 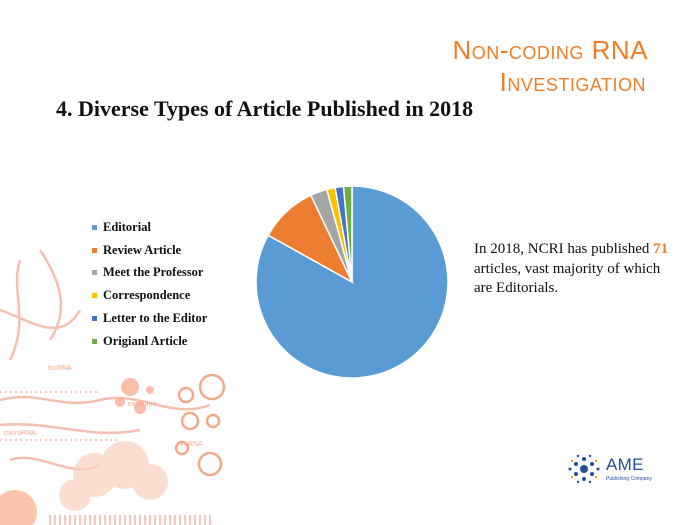 What do you see at coordinates (155, 318) in the screenshot?
I see `legend-label: Letter to the Editor` at bounding box center [155, 318].